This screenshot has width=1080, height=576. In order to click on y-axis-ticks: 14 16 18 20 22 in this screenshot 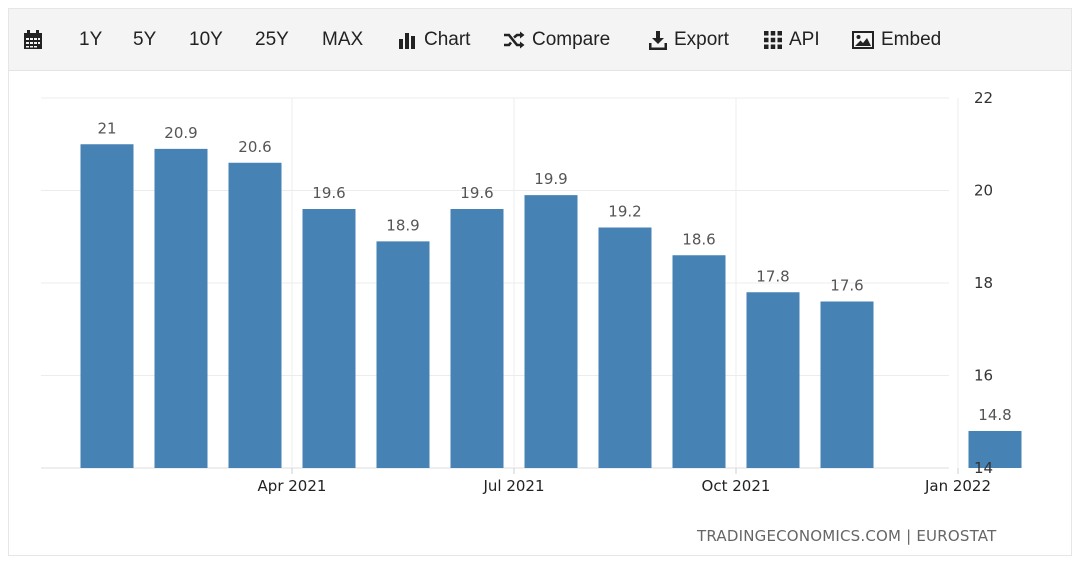, I will do `click(983, 283)`.